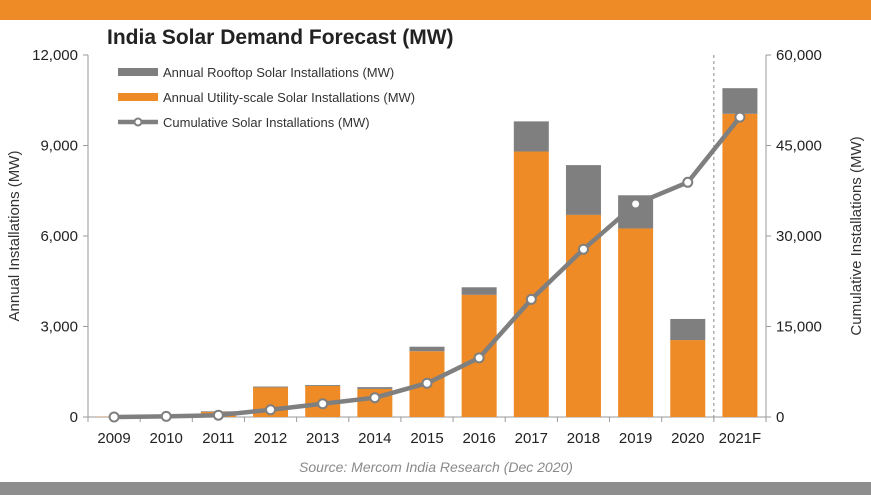 The width and height of the screenshot is (871, 495). What do you see at coordinates (138, 97) in the screenshot?
I see `legend-swatch-utility` at bounding box center [138, 97].